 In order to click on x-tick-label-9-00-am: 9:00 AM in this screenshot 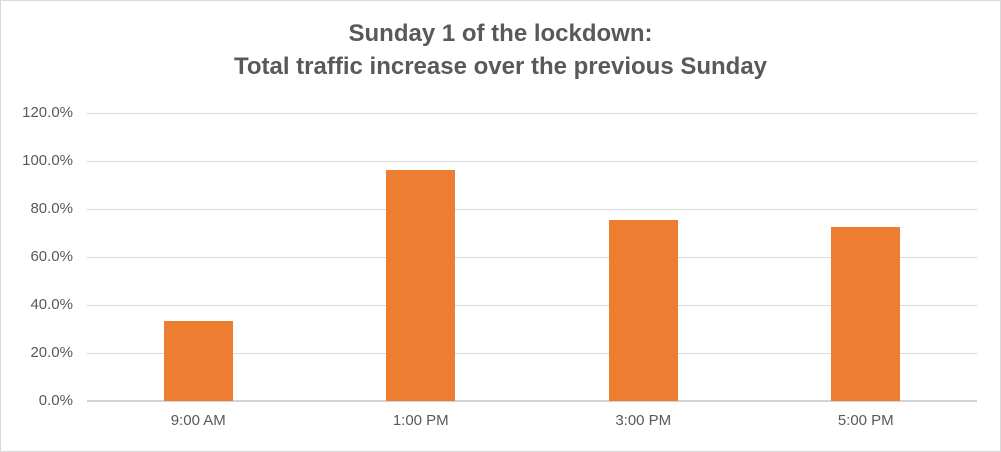, I will do `click(198, 420)`.